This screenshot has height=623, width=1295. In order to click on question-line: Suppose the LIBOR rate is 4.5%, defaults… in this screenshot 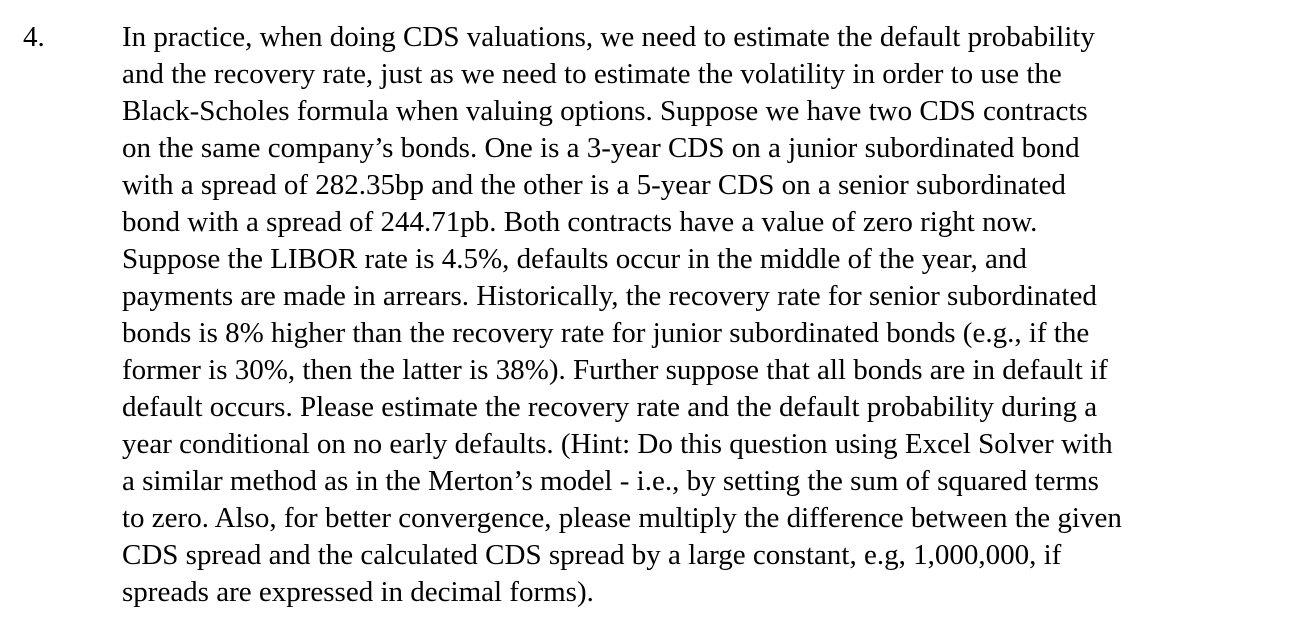, I will do `click(574, 259)`.